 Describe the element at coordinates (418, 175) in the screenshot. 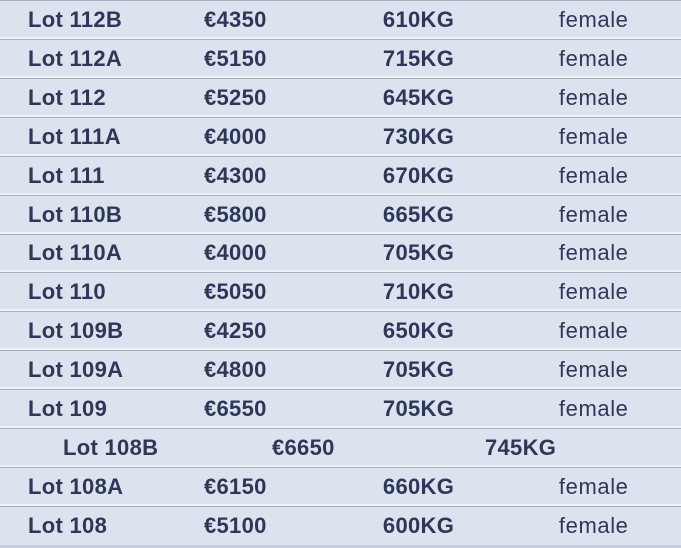

I see `lot-weight: 670KG` at that location.